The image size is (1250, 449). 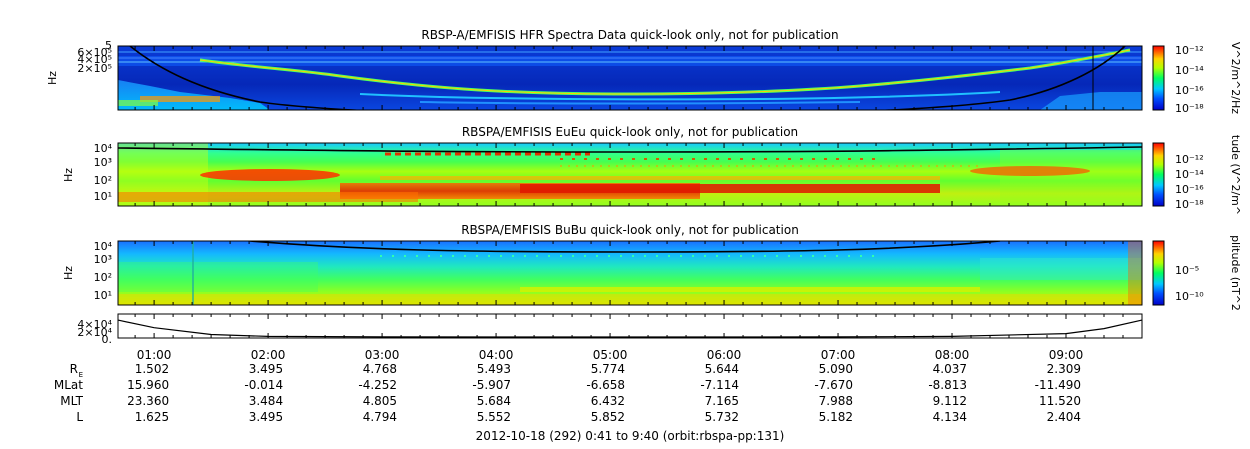 I want to click on bubu-ytick: 10³, so click(x=103, y=259).